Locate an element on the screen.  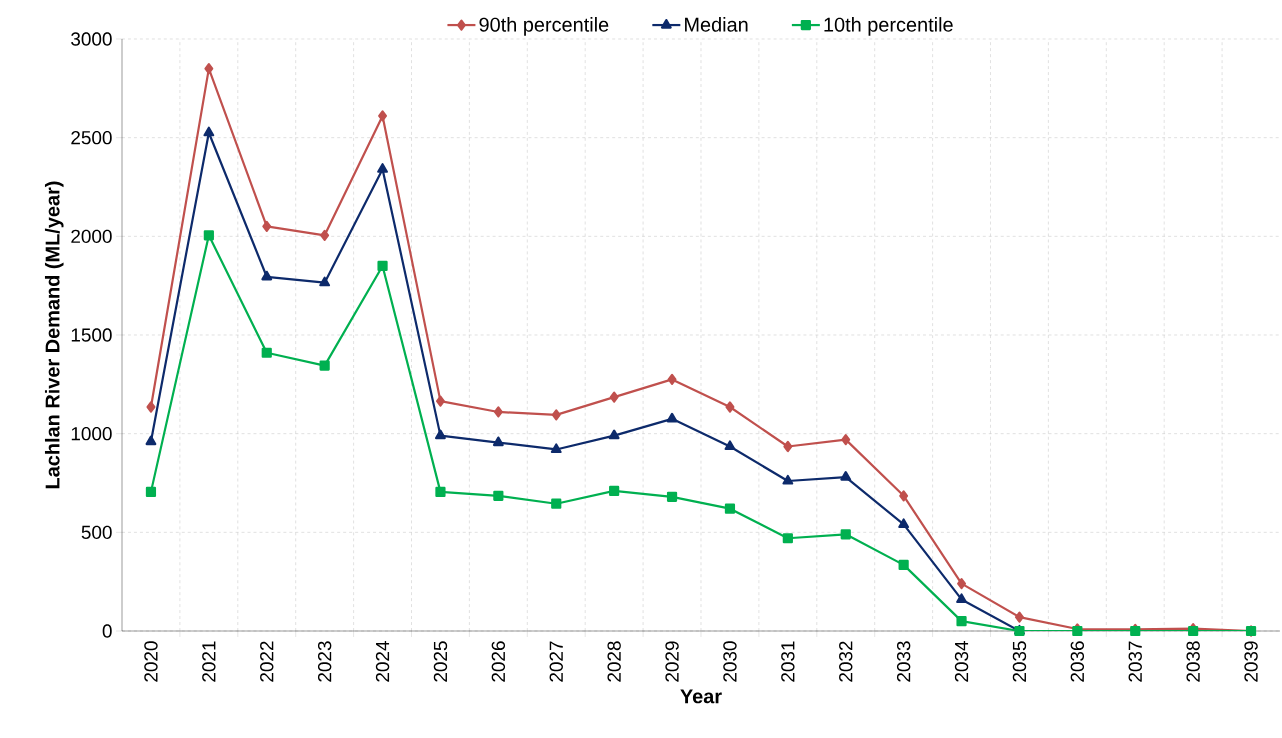
y-axis-title: Lachlan River Demand (ML/year) is located at coordinates (54, 335).